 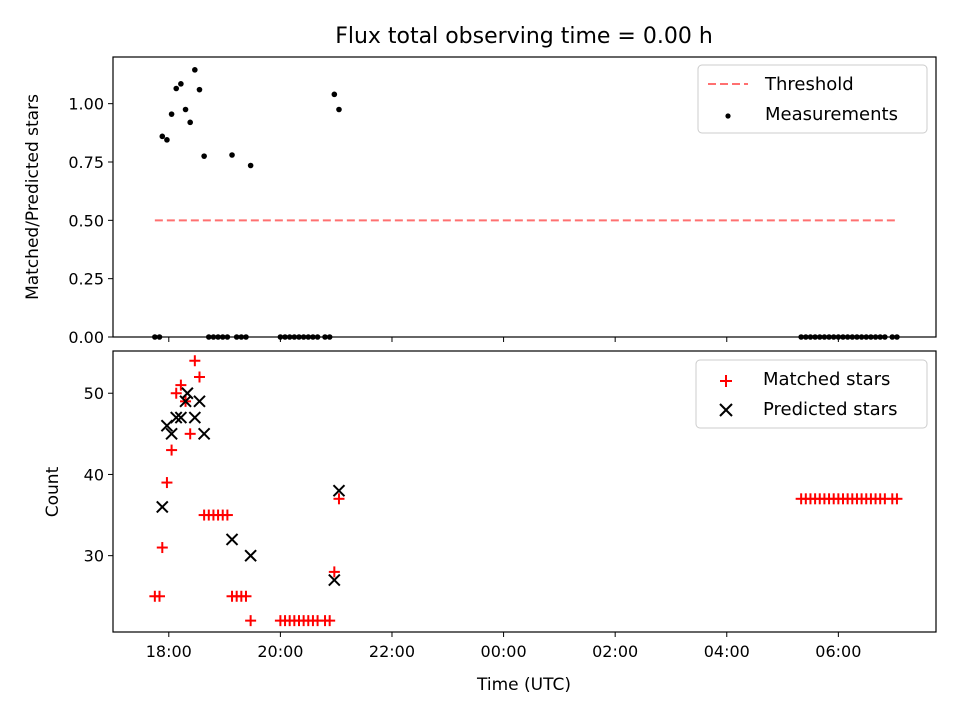 What do you see at coordinates (830, 409) in the screenshot?
I see `predicted-legend-label: Predicted stars` at bounding box center [830, 409].